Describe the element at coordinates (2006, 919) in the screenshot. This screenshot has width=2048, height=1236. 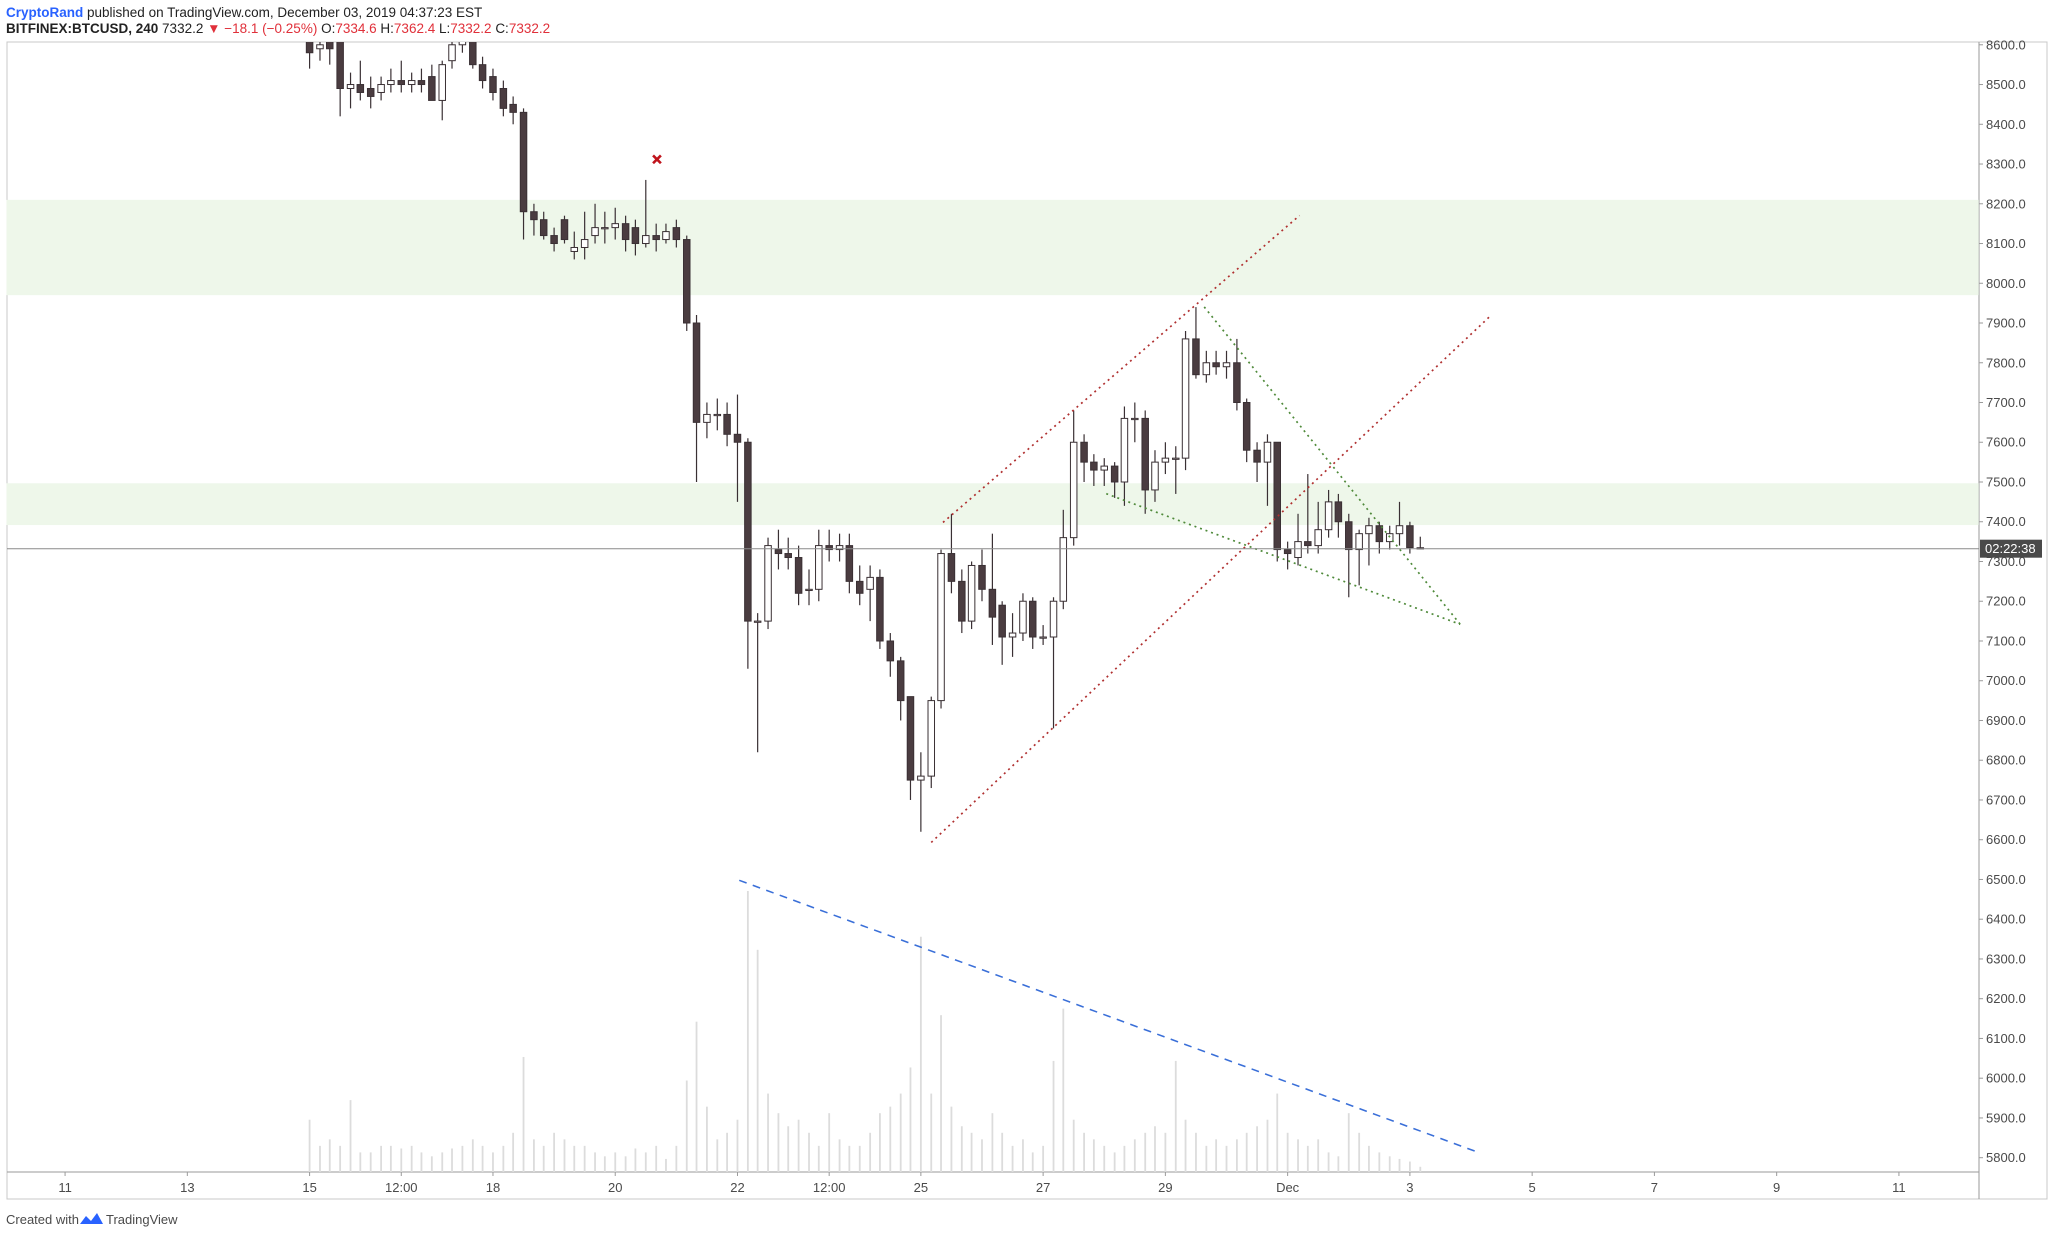
I see `y-tick-label: 6400.0` at that location.